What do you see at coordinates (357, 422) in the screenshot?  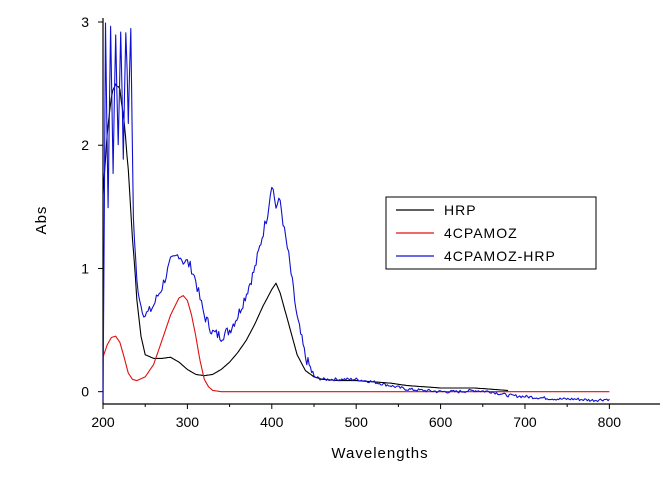 I see `x-tick-label: 500` at bounding box center [357, 422].